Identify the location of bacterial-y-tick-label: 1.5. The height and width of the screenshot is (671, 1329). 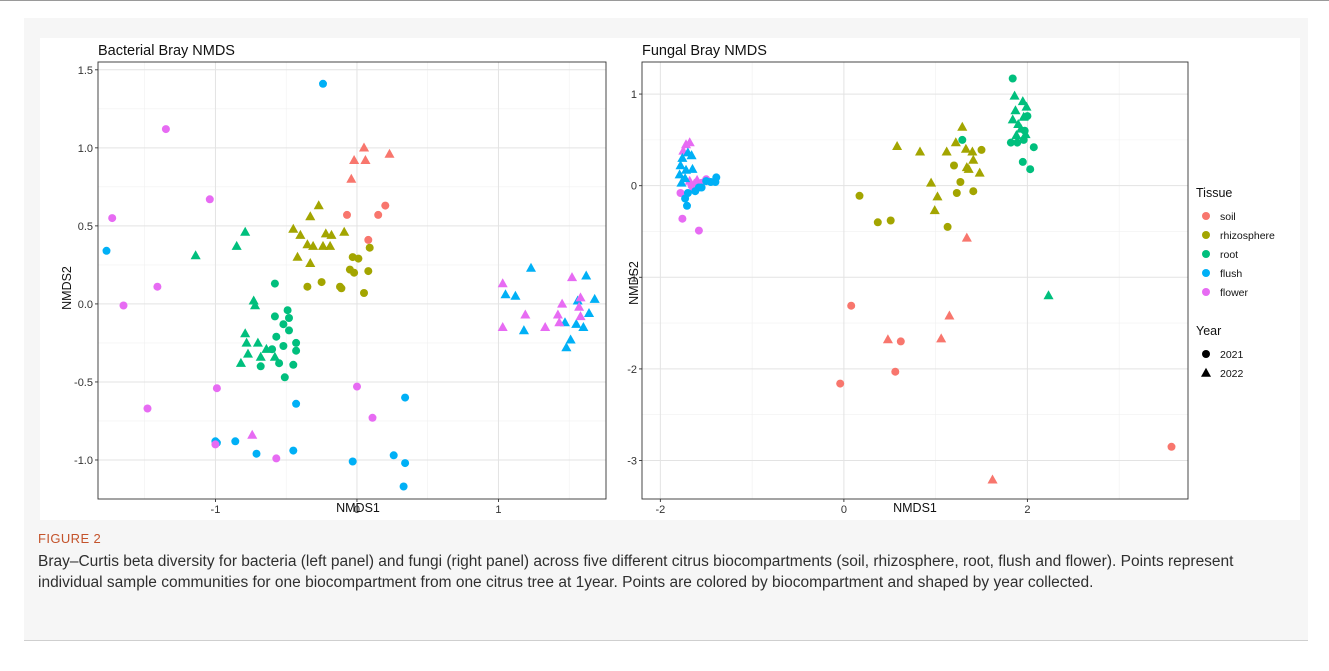
(85, 71).